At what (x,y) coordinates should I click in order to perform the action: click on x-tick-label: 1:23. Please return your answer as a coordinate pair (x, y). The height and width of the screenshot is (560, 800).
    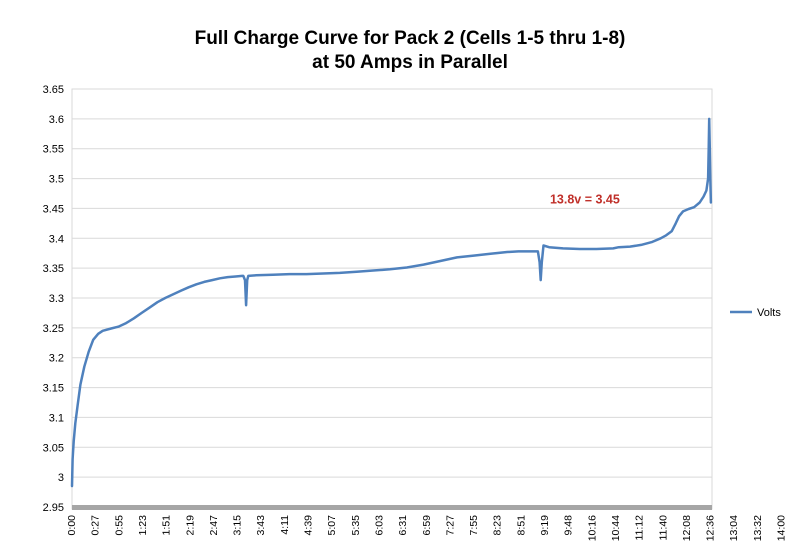
    Looking at the image, I should click on (143, 525).